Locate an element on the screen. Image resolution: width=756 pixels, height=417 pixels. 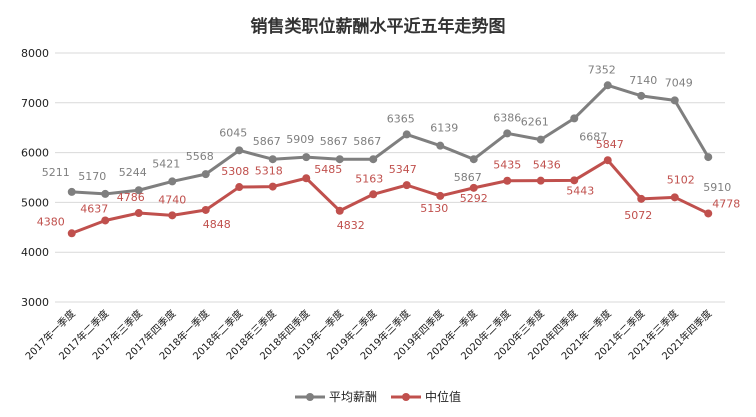
y-tick-label: 5000 is located at coordinates (35, 202).